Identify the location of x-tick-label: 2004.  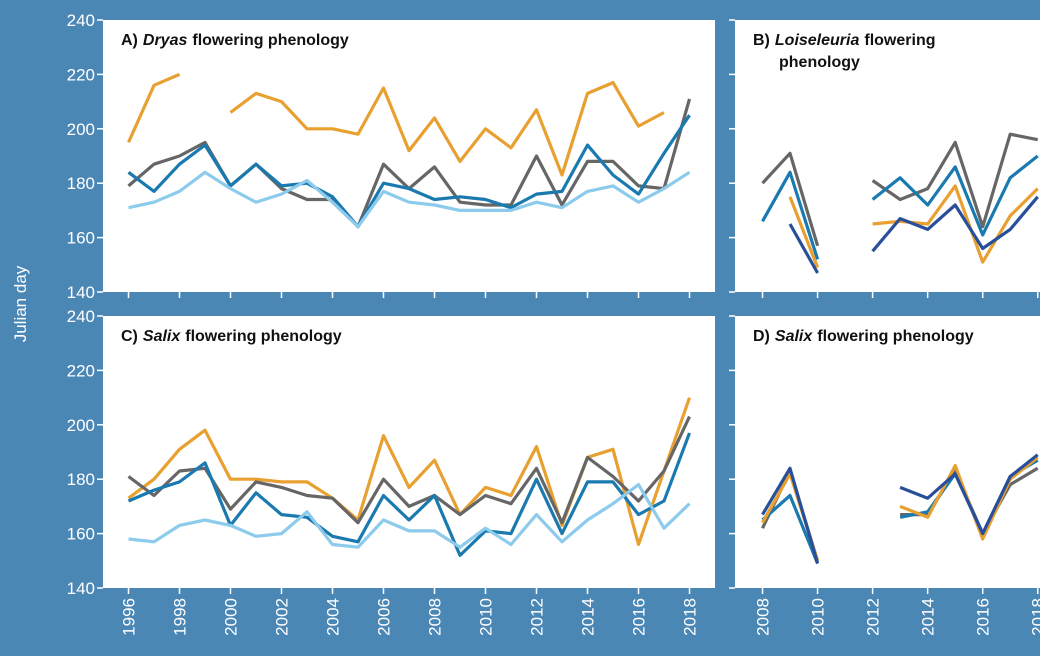
(333, 617).